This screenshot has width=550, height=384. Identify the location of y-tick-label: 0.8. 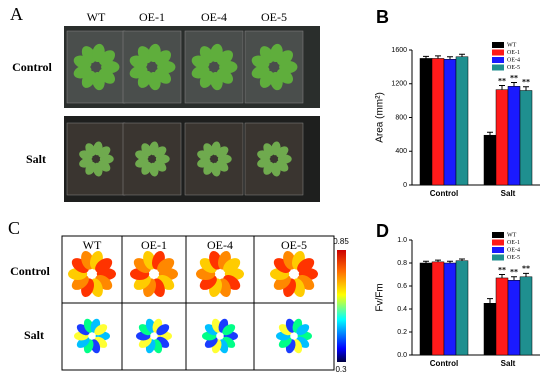
(402, 263).